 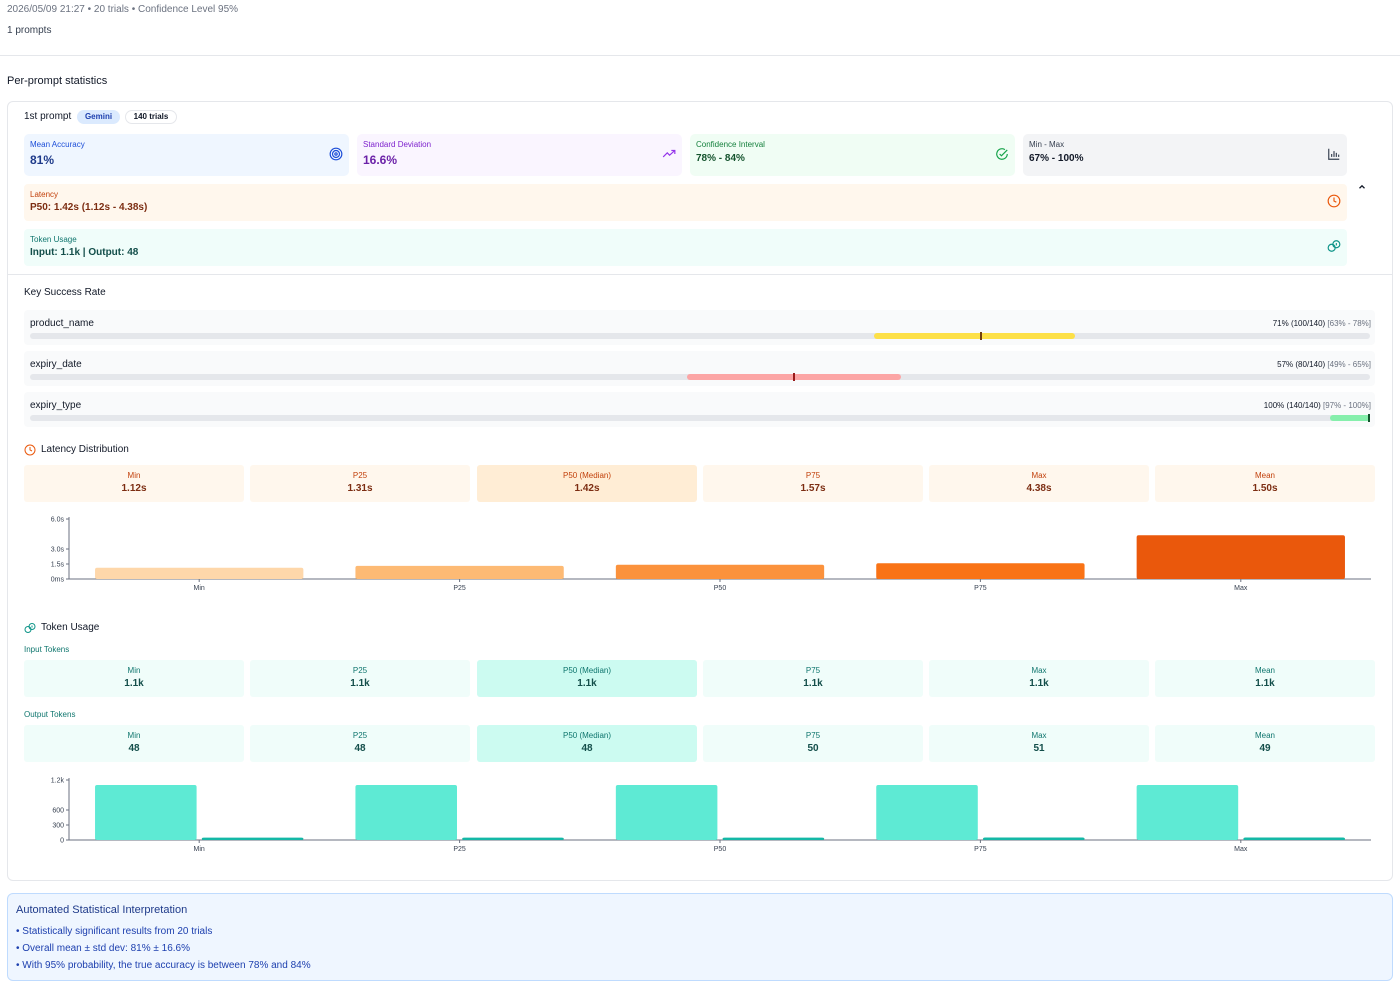 I want to click on stat-value: 1.12s, so click(x=134, y=488).